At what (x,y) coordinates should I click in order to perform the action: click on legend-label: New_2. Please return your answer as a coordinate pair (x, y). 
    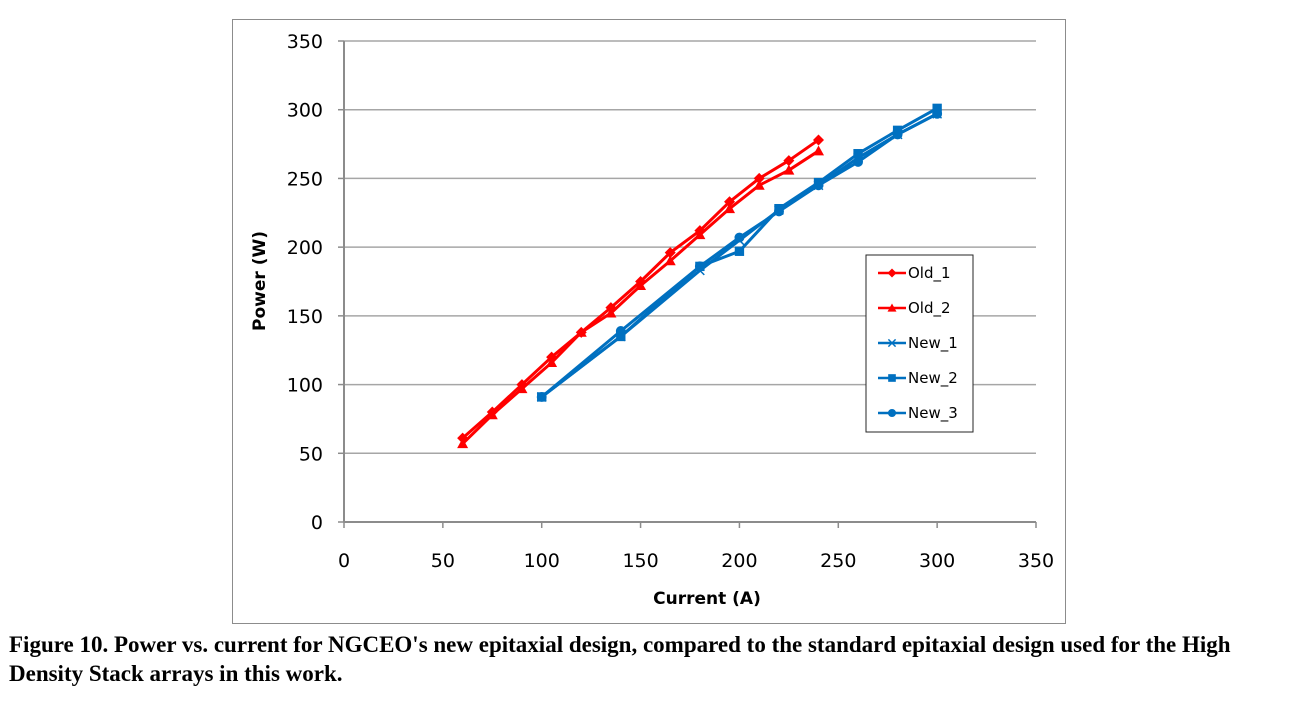
    Looking at the image, I should click on (933, 378).